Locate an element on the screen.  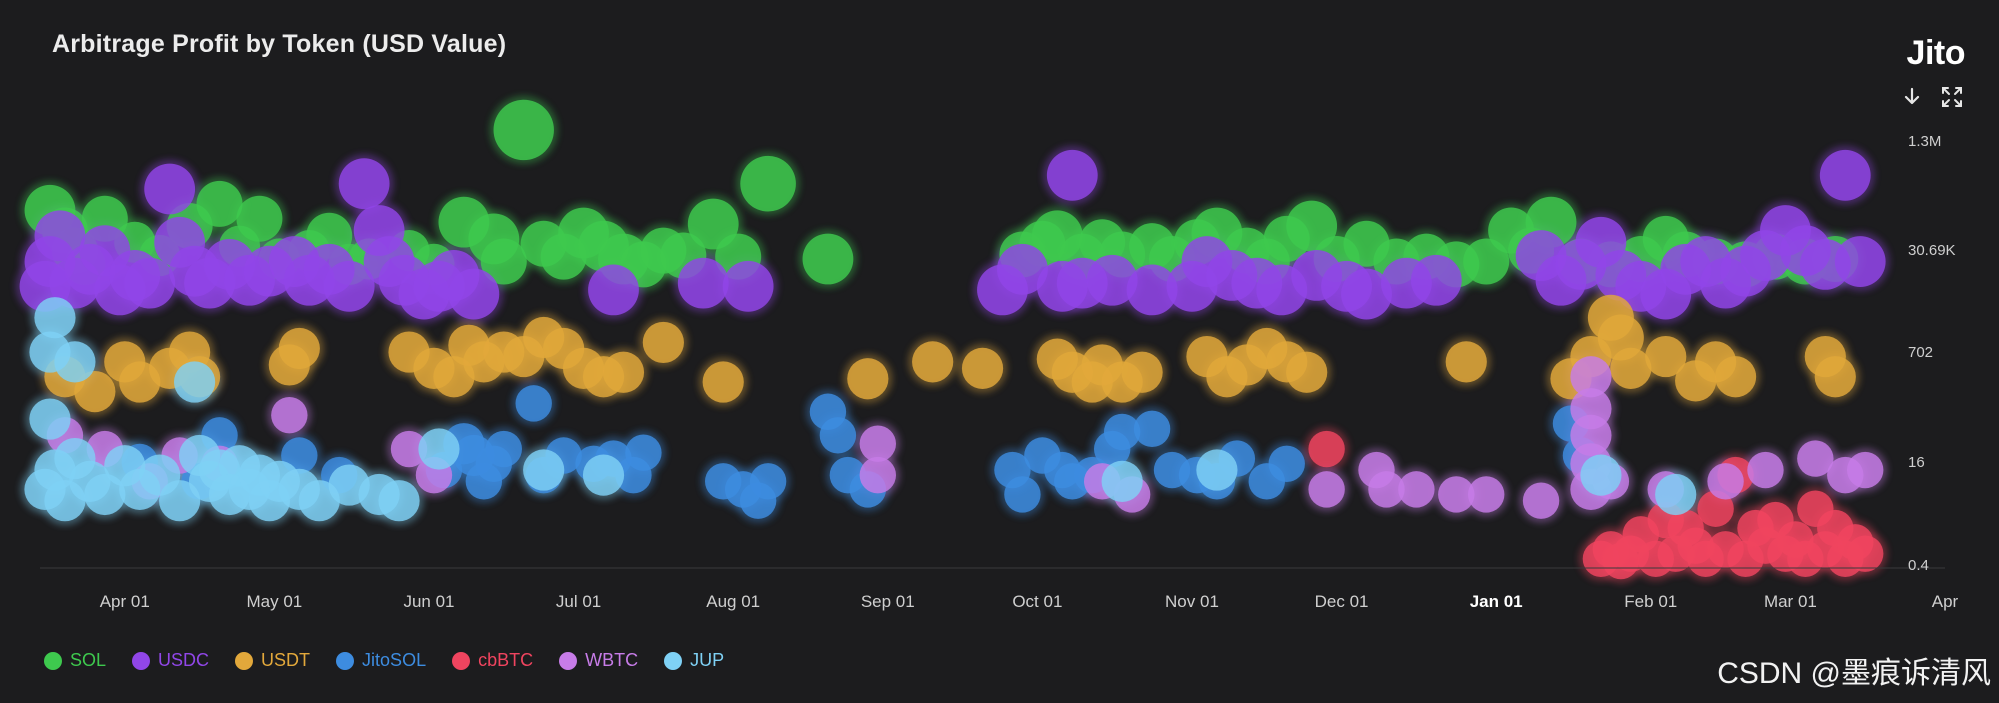
x-tick-label: Jan 01 is located at coordinates (1496, 601).